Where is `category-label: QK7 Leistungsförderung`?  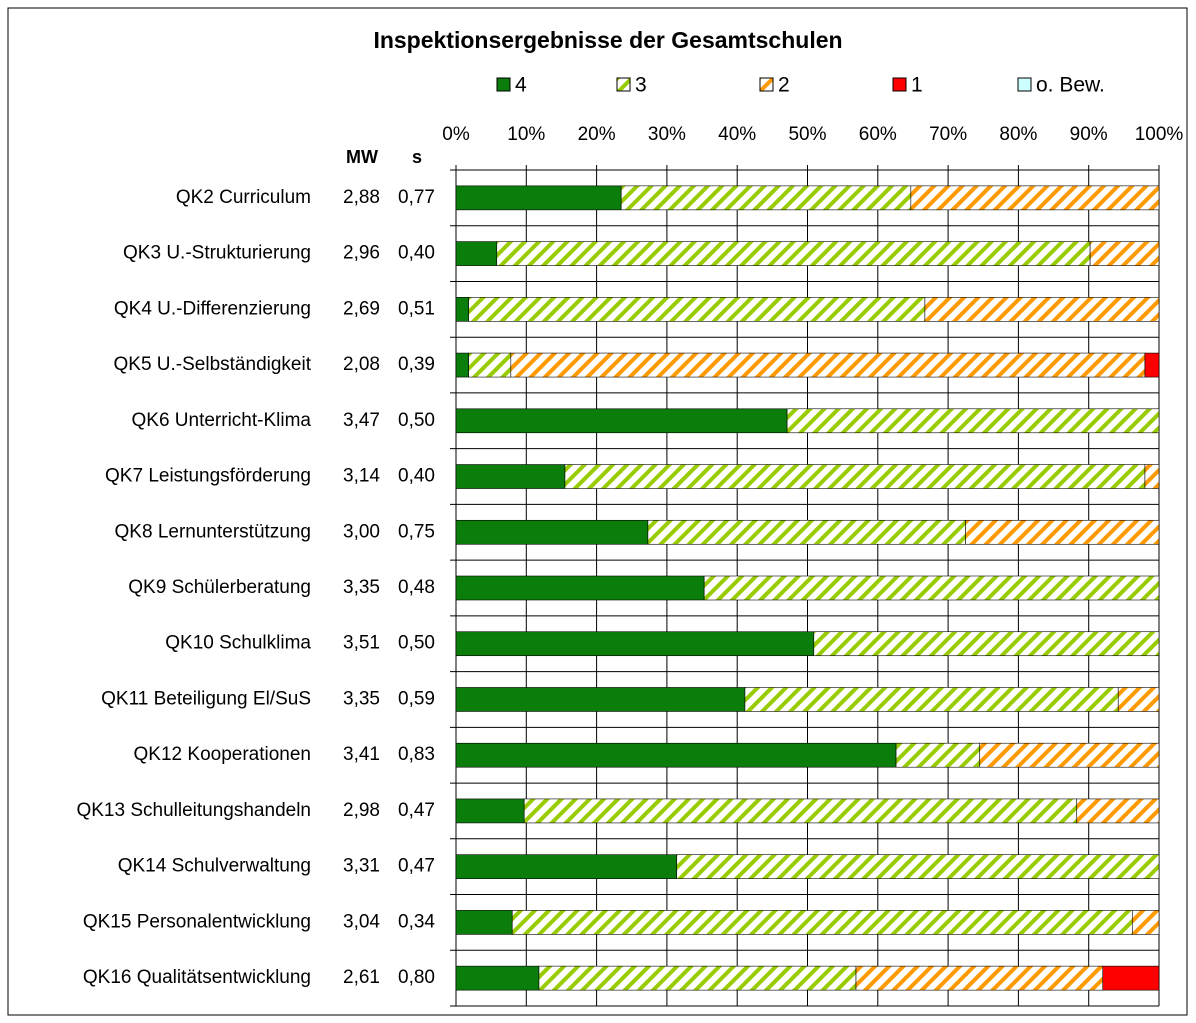 category-label: QK7 Leistungsförderung is located at coordinates (208, 476).